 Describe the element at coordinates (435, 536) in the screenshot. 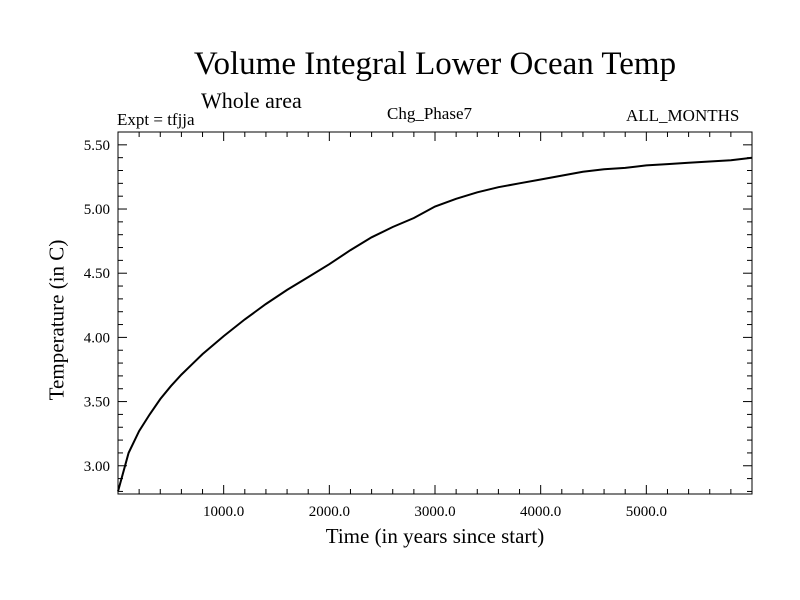

I see `x-axis-label: Time (in years since start)` at that location.